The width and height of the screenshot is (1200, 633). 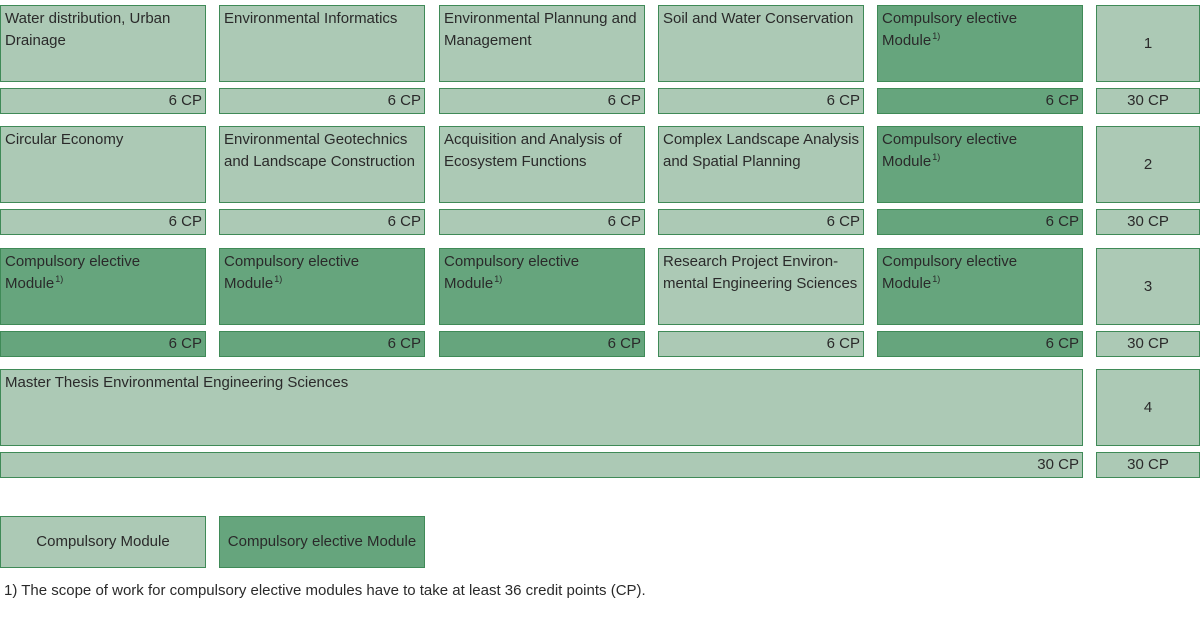 I want to click on module-box: Water distribution, Urban Drainage, so click(x=103, y=43).